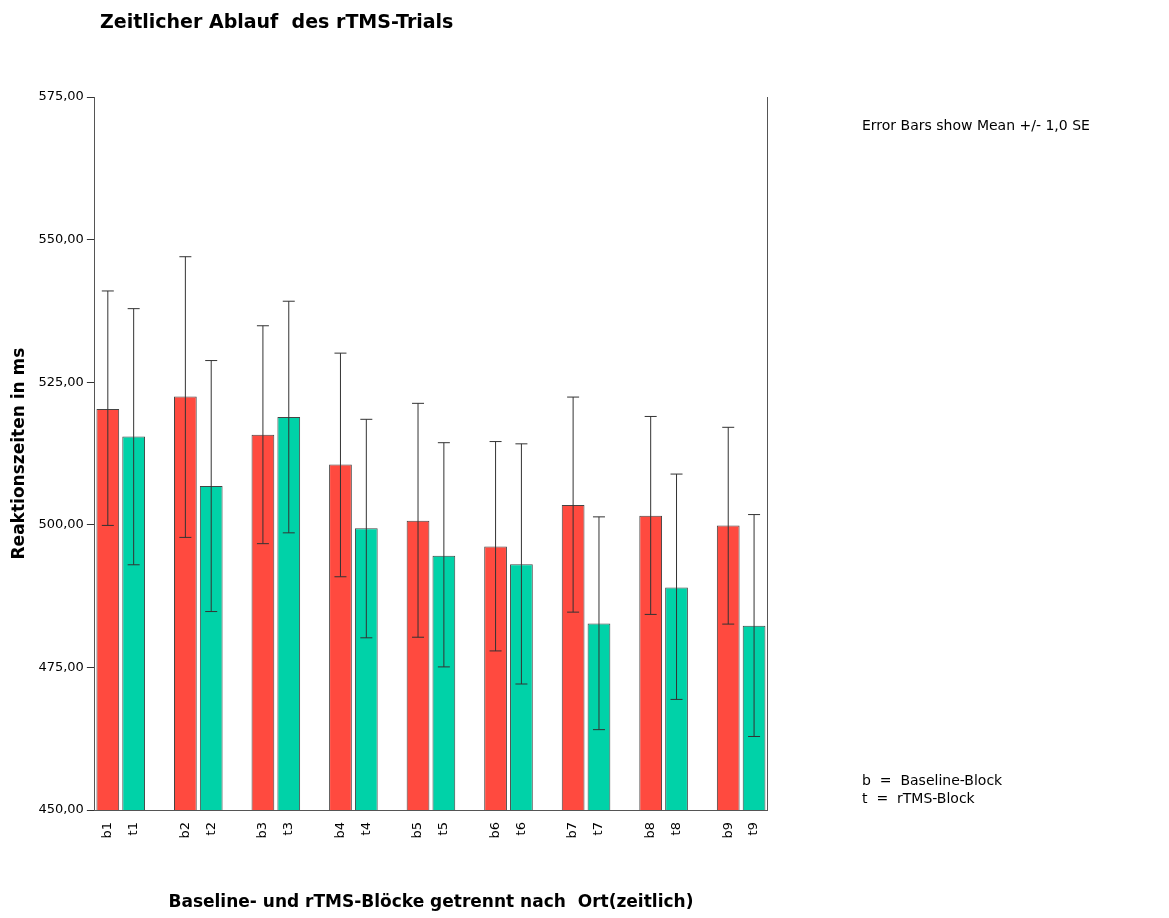 The height and width of the screenshot is (918, 1169). I want to click on y-tick-label: 475,00, so click(61, 666).